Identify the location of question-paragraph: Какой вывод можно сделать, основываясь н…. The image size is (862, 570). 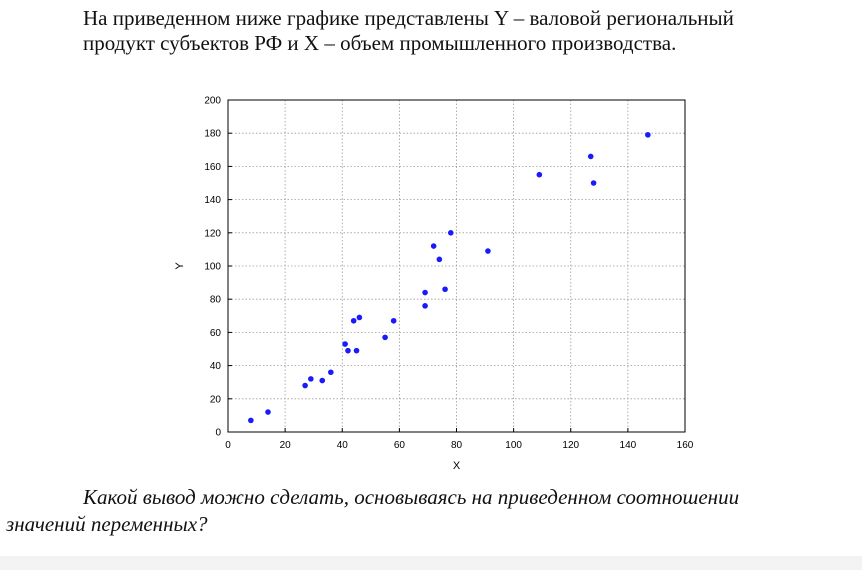
(431, 511).